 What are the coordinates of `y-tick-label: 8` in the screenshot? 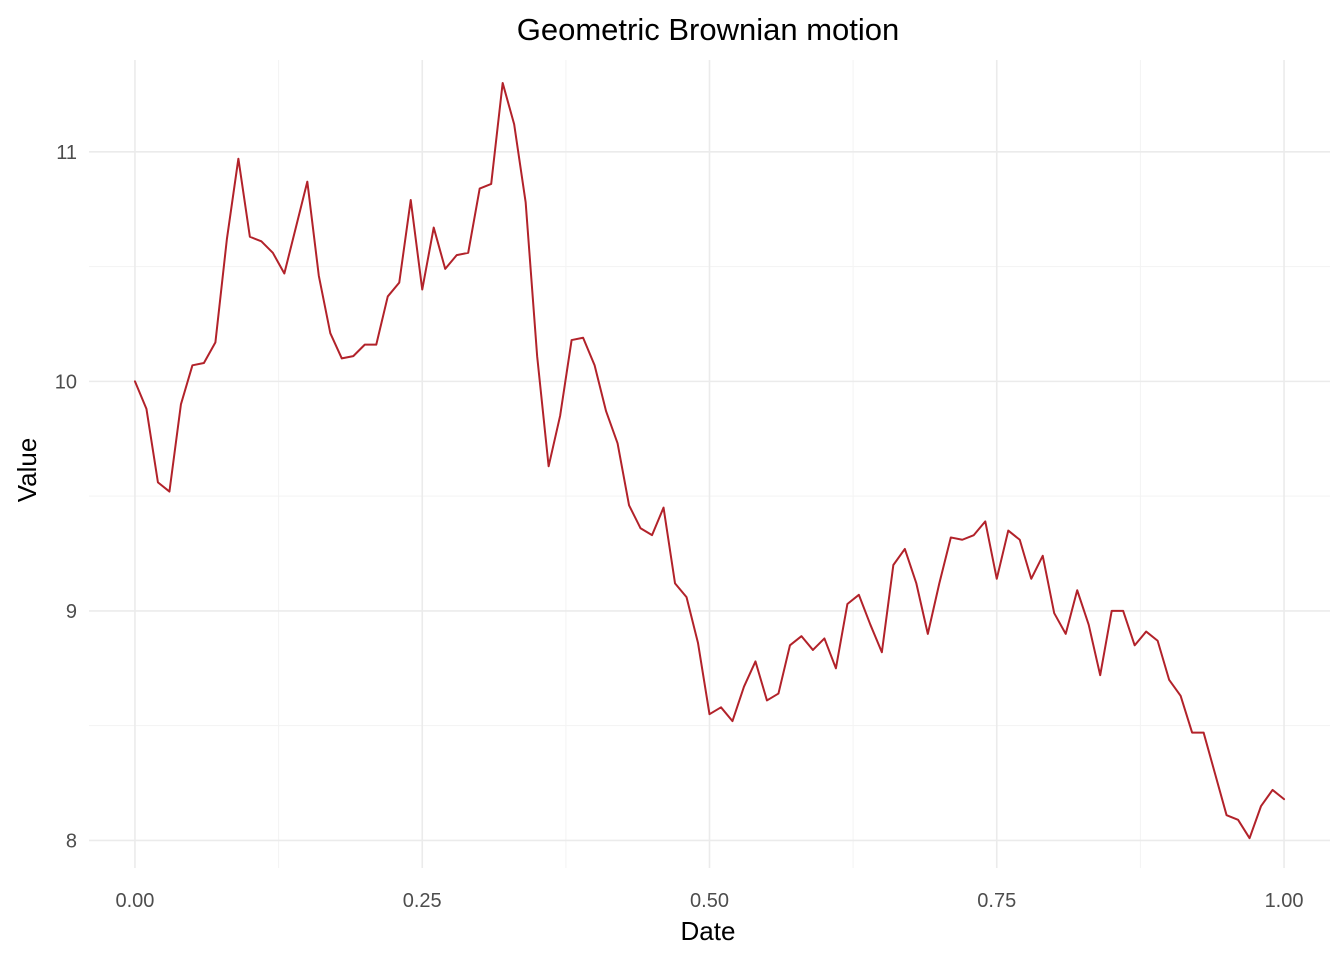 It's located at (71, 841).